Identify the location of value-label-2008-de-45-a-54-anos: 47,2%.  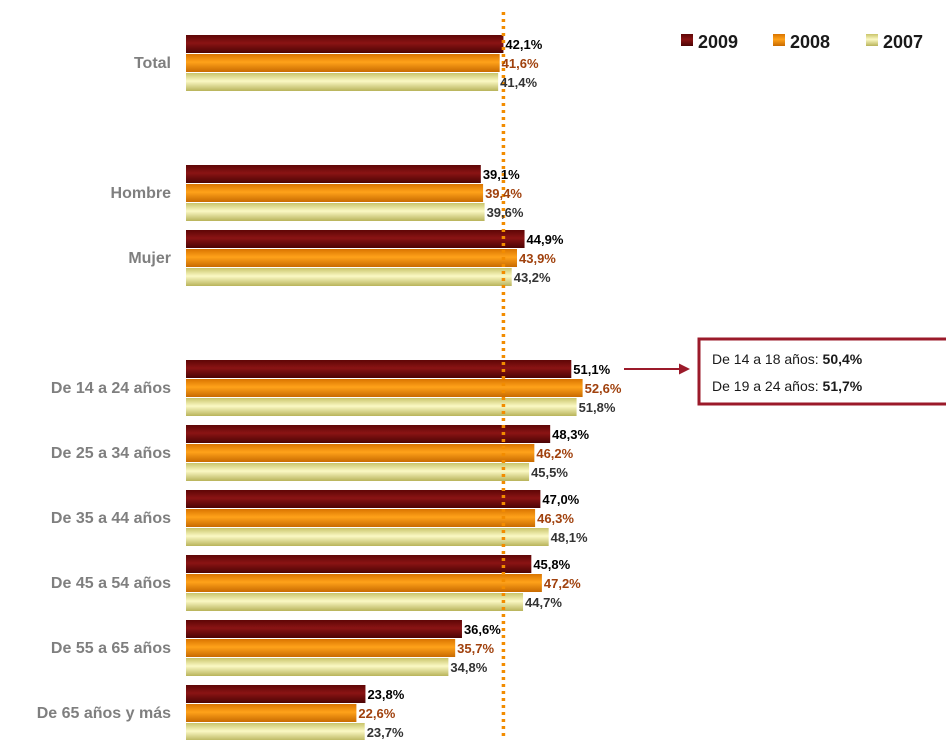
(562, 583).